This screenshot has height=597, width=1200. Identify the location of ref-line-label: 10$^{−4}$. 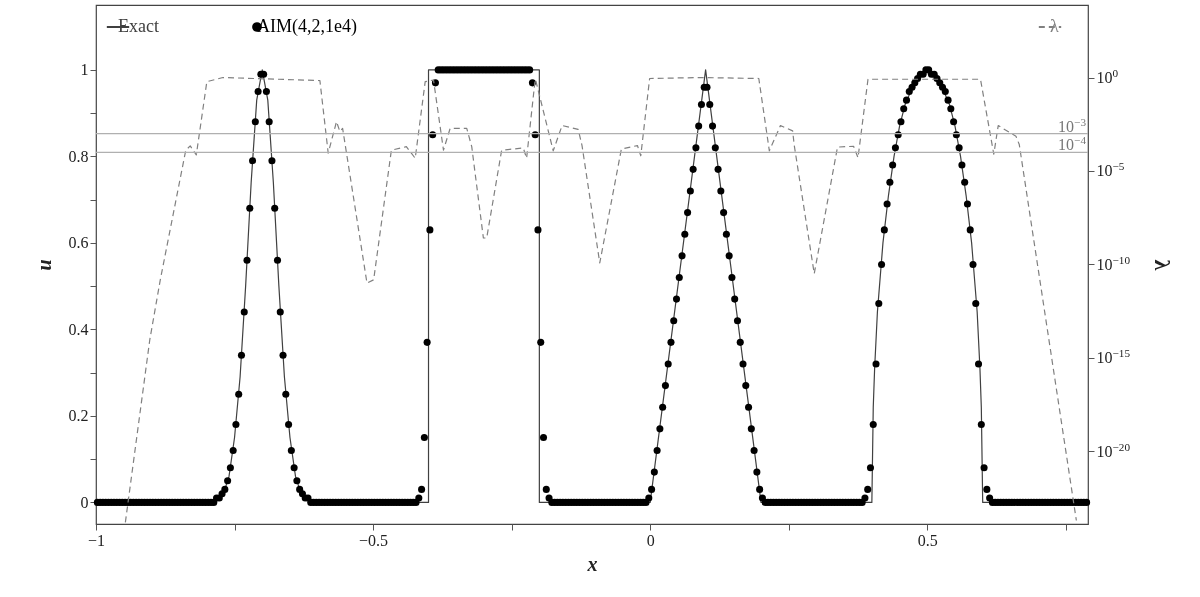
(1072, 144).